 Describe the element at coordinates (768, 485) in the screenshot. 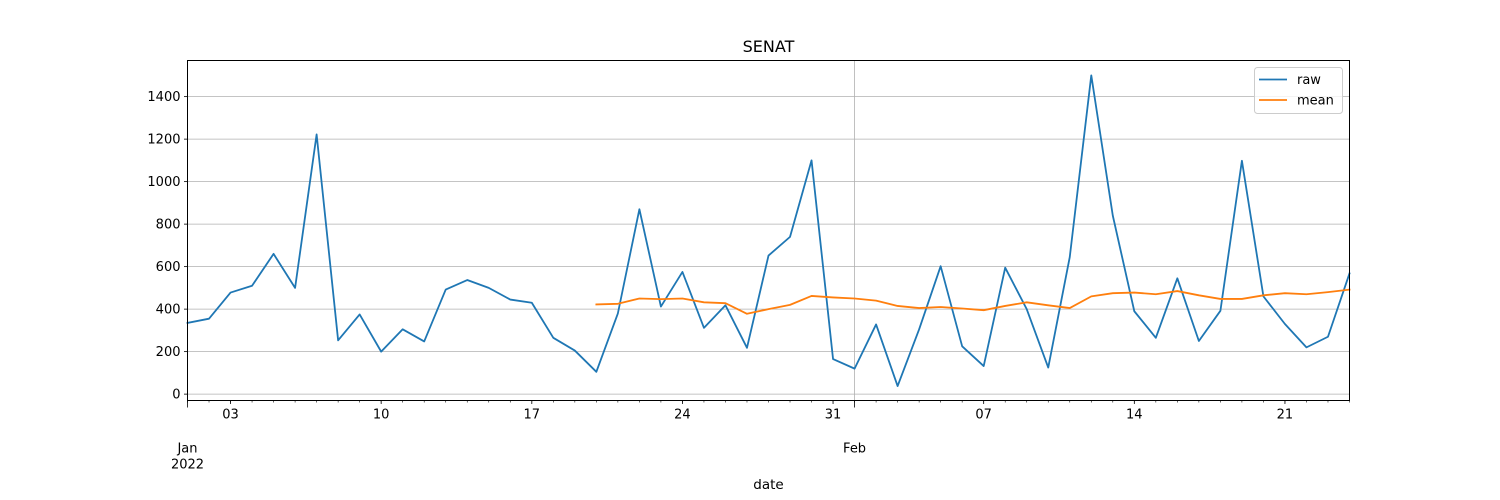

I see `x-axis-label: date` at that location.